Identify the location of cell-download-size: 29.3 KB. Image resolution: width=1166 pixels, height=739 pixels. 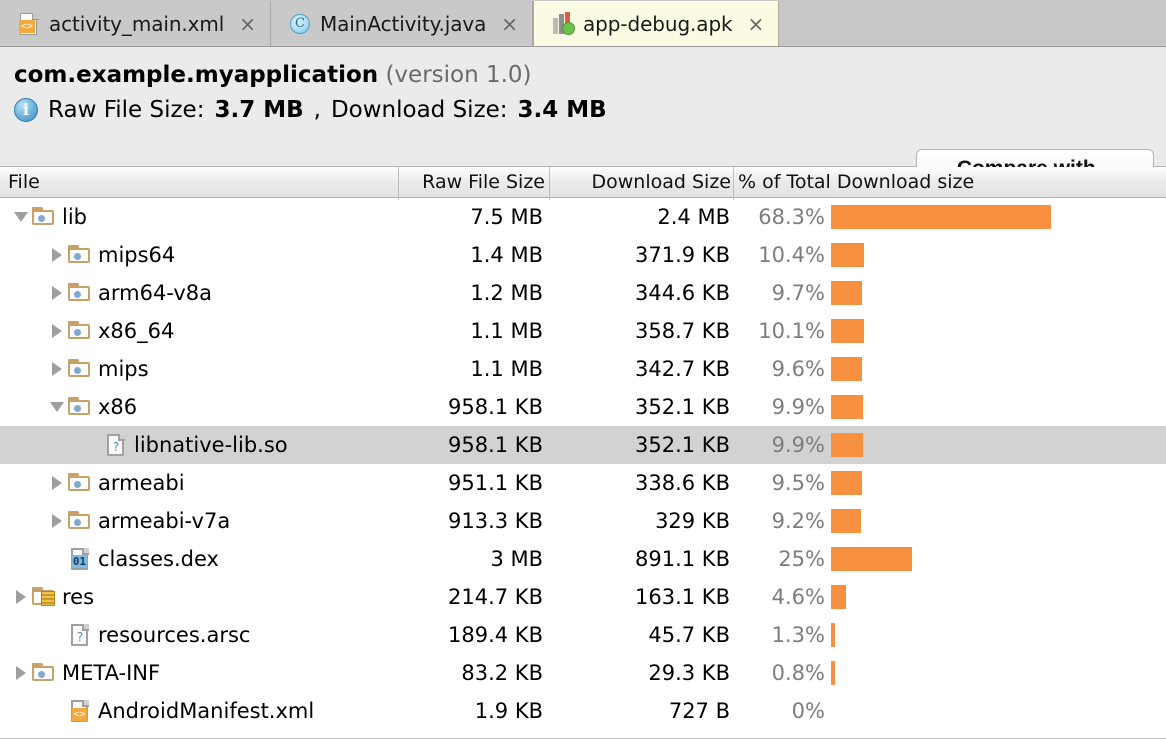
(689, 673).